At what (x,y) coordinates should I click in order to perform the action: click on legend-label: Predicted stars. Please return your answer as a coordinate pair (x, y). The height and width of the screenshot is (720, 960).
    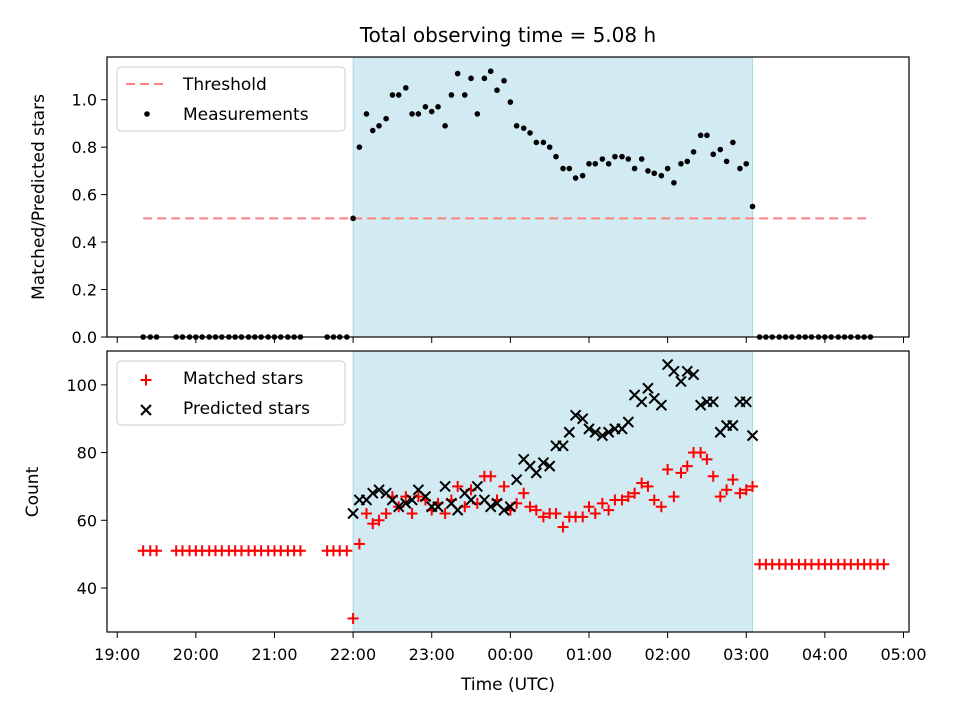
    Looking at the image, I should click on (246, 409).